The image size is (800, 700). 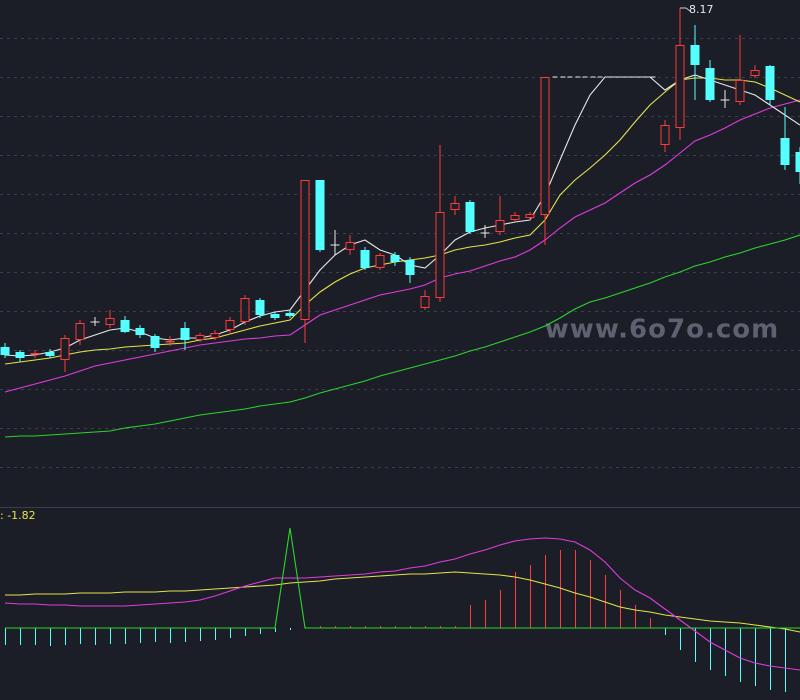 What do you see at coordinates (701, 9) in the screenshot?
I see `high-label: 8.17` at bounding box center [701, 9].